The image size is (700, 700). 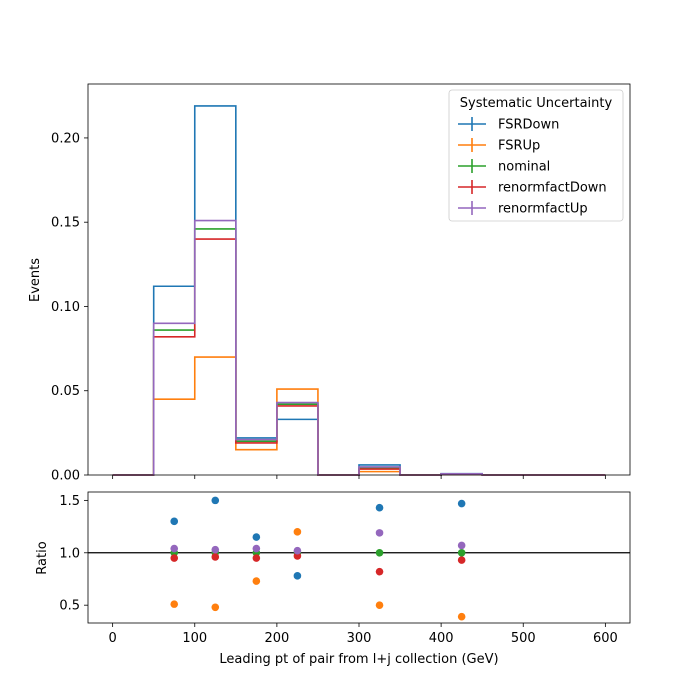 I want to click on x-tick-label: 500, so click(x=523, y=638).